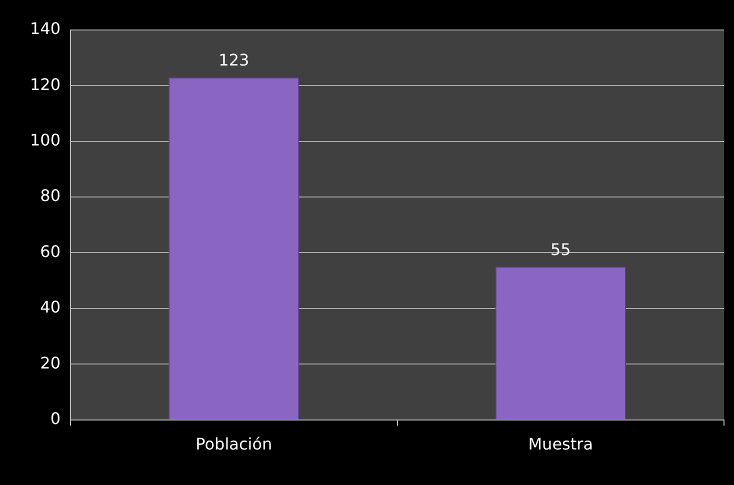 The height and width of the screenshot is (485, 734). Describe the element at coordinates (50, 196) in the screenshot. I see `y-tick-label: 80` at that location.